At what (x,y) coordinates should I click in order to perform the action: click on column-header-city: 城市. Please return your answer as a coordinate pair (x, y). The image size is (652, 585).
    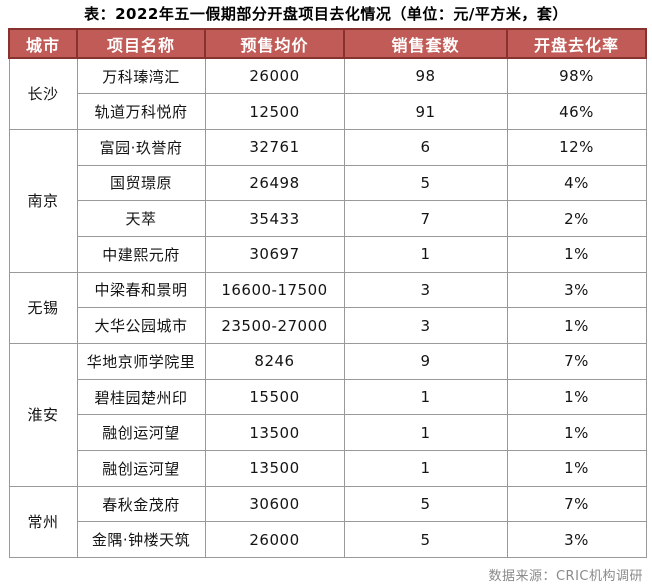
    Looking at the image, I should click on (43, 43).